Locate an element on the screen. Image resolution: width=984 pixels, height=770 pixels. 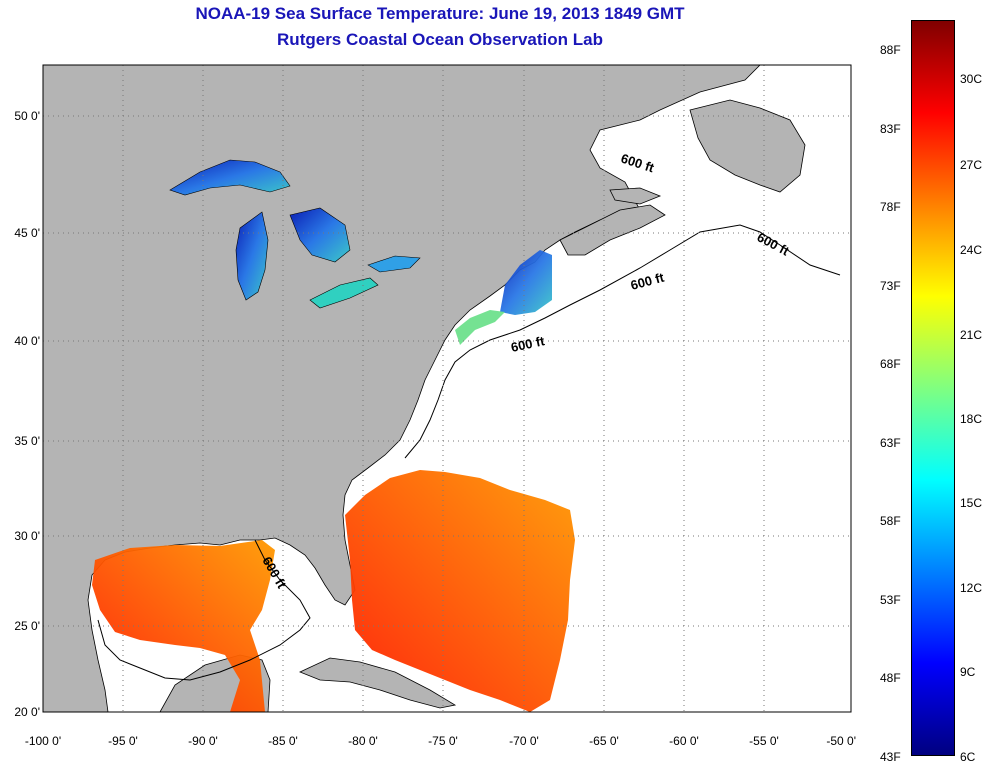
colorbar-f-label: 88F is located at coordinates (890, 50).